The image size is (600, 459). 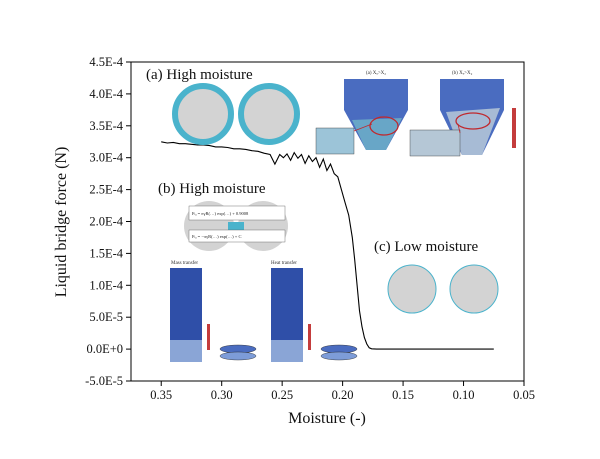 What do you see at coordinates (106, 158) in the screenshot?
I see `y-tick-label: 3.0E-4` at bounding box center [106, 158].